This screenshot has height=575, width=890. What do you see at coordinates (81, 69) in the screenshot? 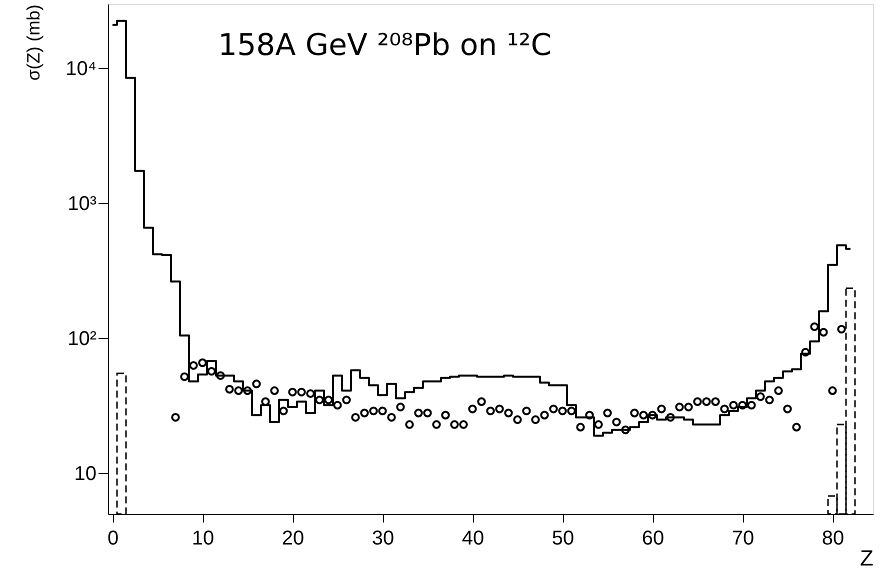
I see `y-tick-label: 10⁴` at bounding box center [81, 69].